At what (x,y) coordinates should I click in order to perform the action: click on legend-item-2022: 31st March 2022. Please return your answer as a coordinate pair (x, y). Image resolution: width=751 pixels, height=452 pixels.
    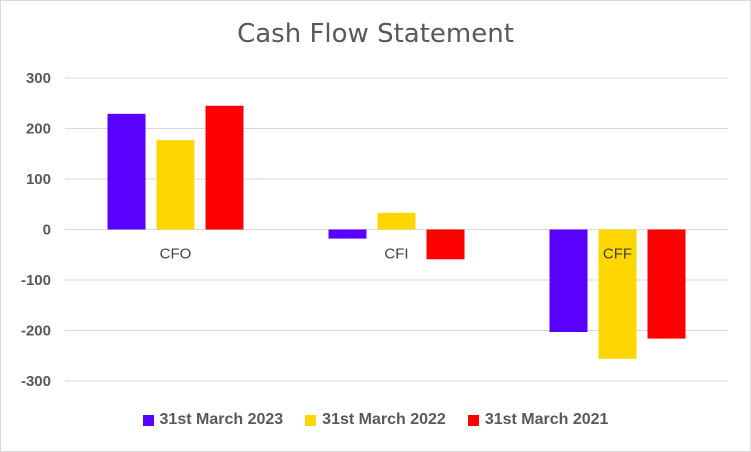
    Looking at the image, I should click on (375, 420).